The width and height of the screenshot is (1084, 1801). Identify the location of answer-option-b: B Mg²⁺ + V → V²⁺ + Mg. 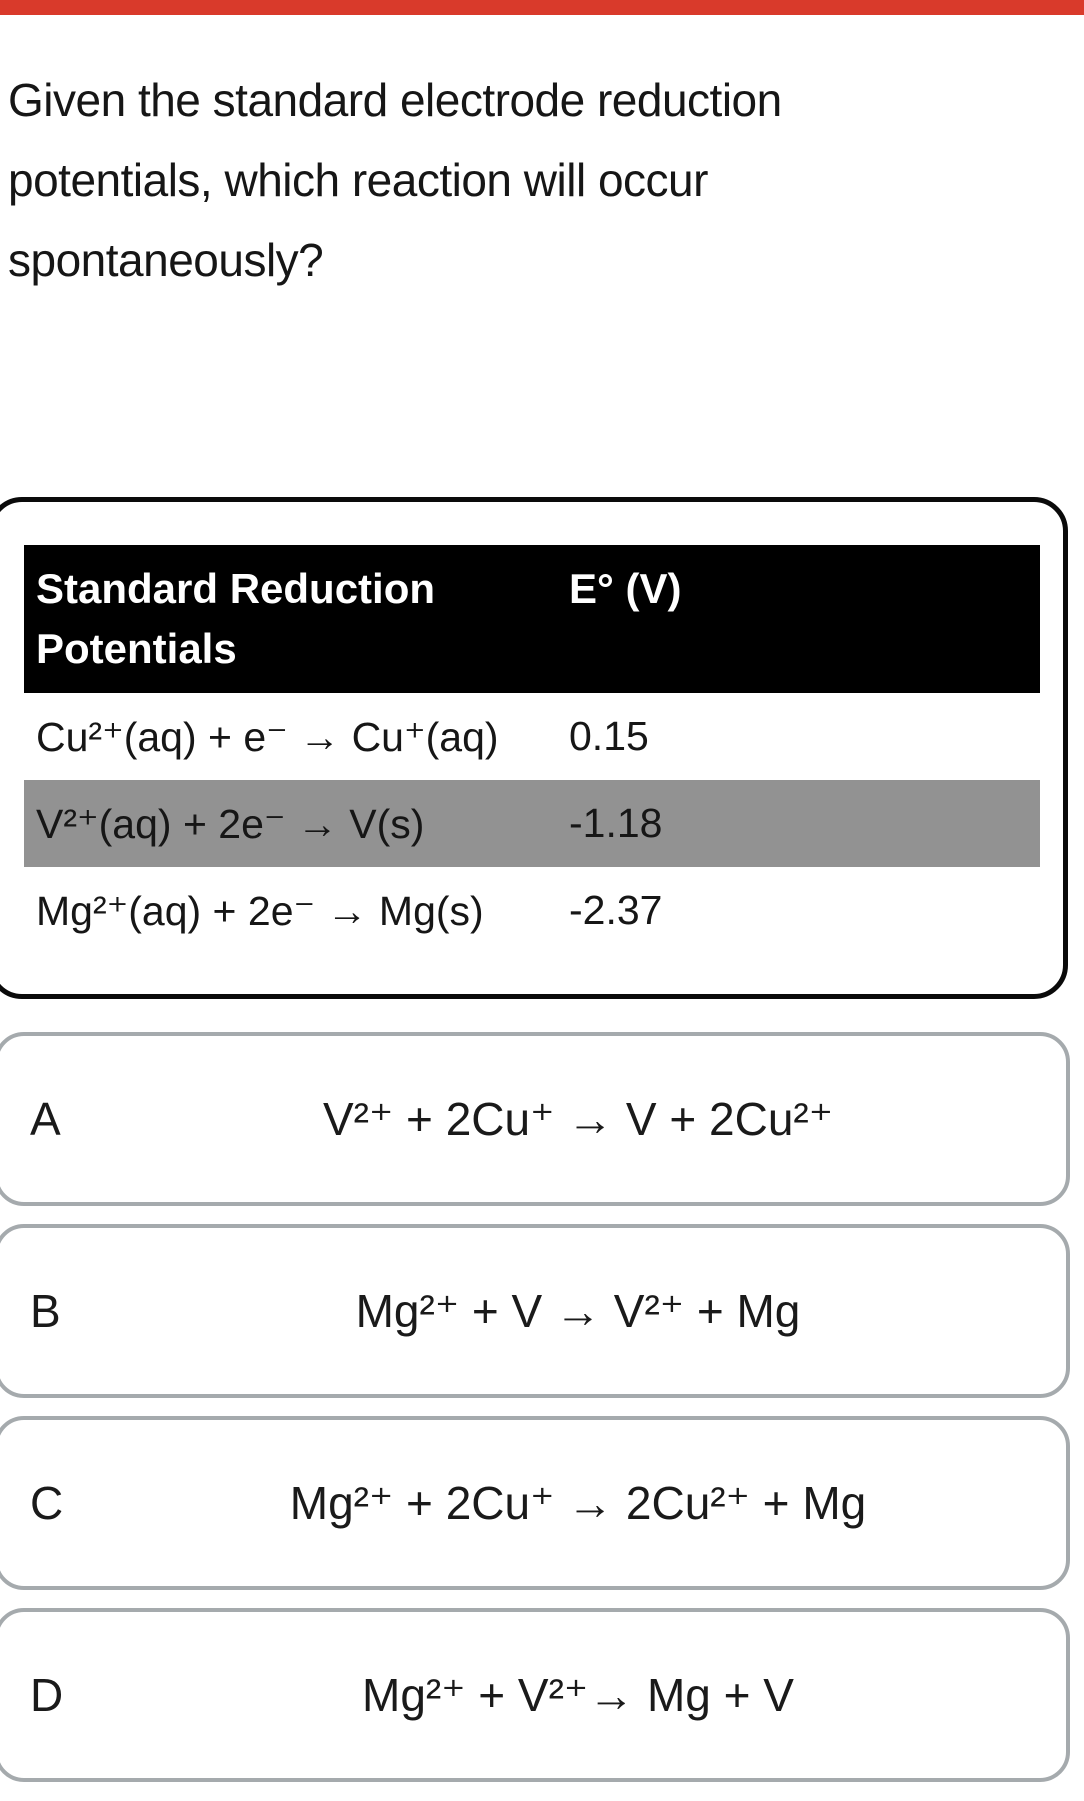
(535, 1311).